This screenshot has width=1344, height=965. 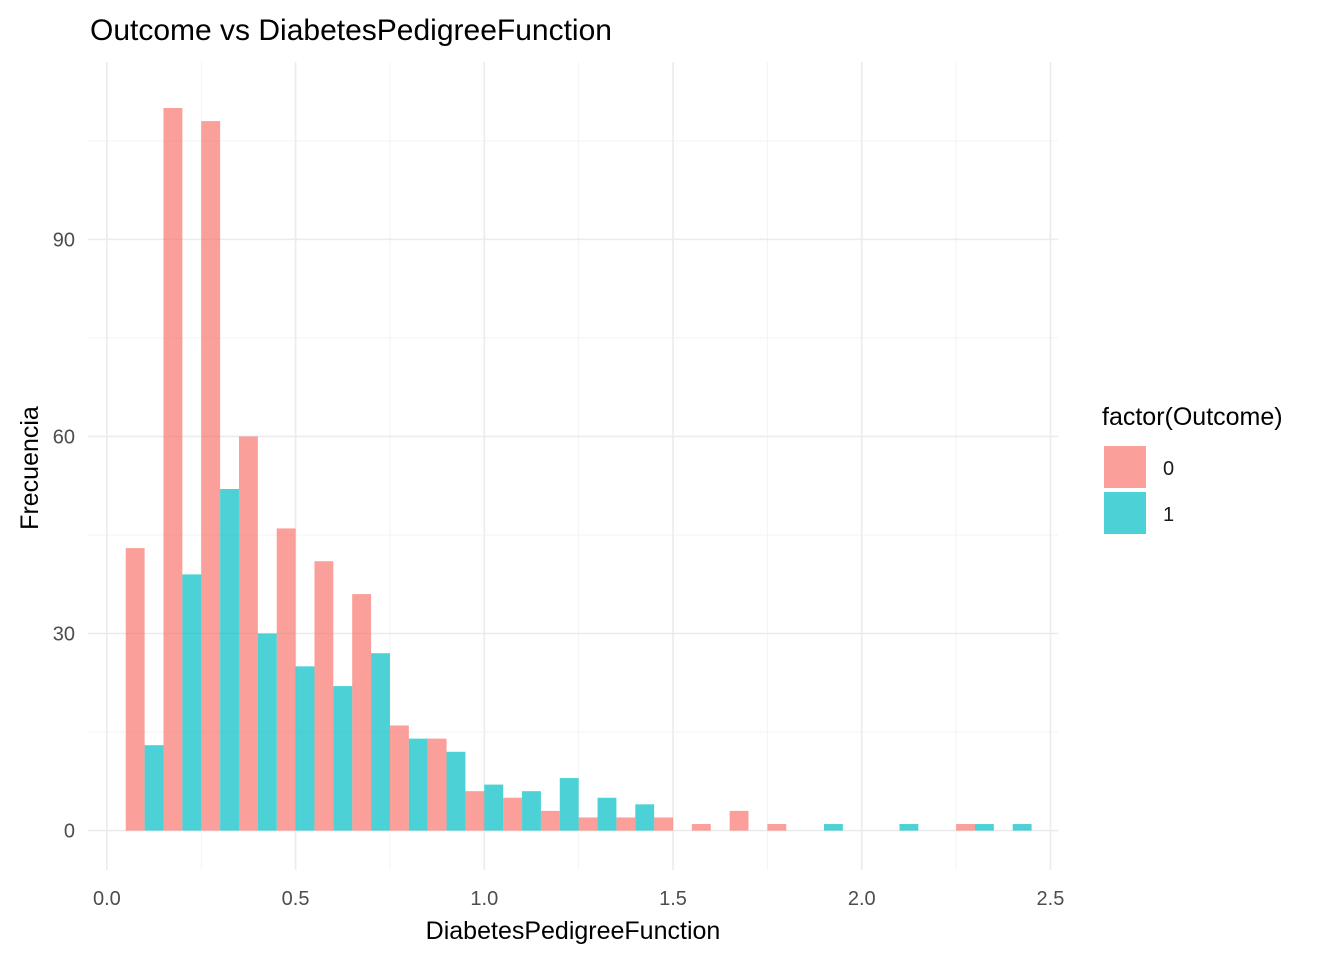 What do you see at coordinates (484, 899) in the screenshot?
I see `x-tick-label: 1.0` at bounding box center [484, 899].